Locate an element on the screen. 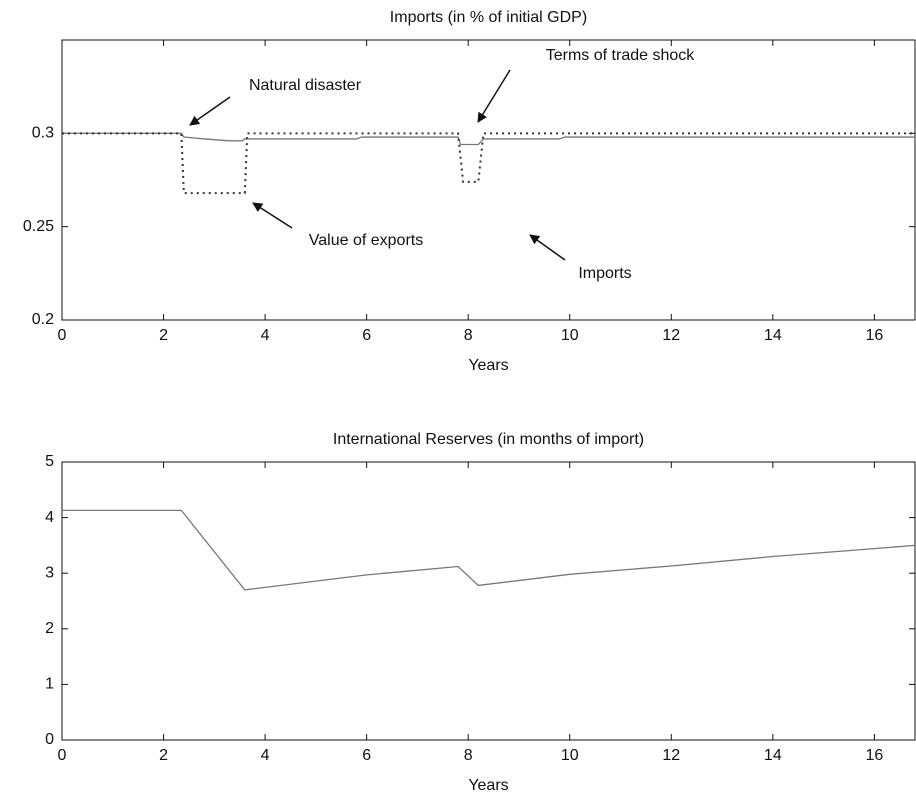 The height and width of the screenshot is (803, 916). y-tick-label: 3 is located at coordinates (49, 572).